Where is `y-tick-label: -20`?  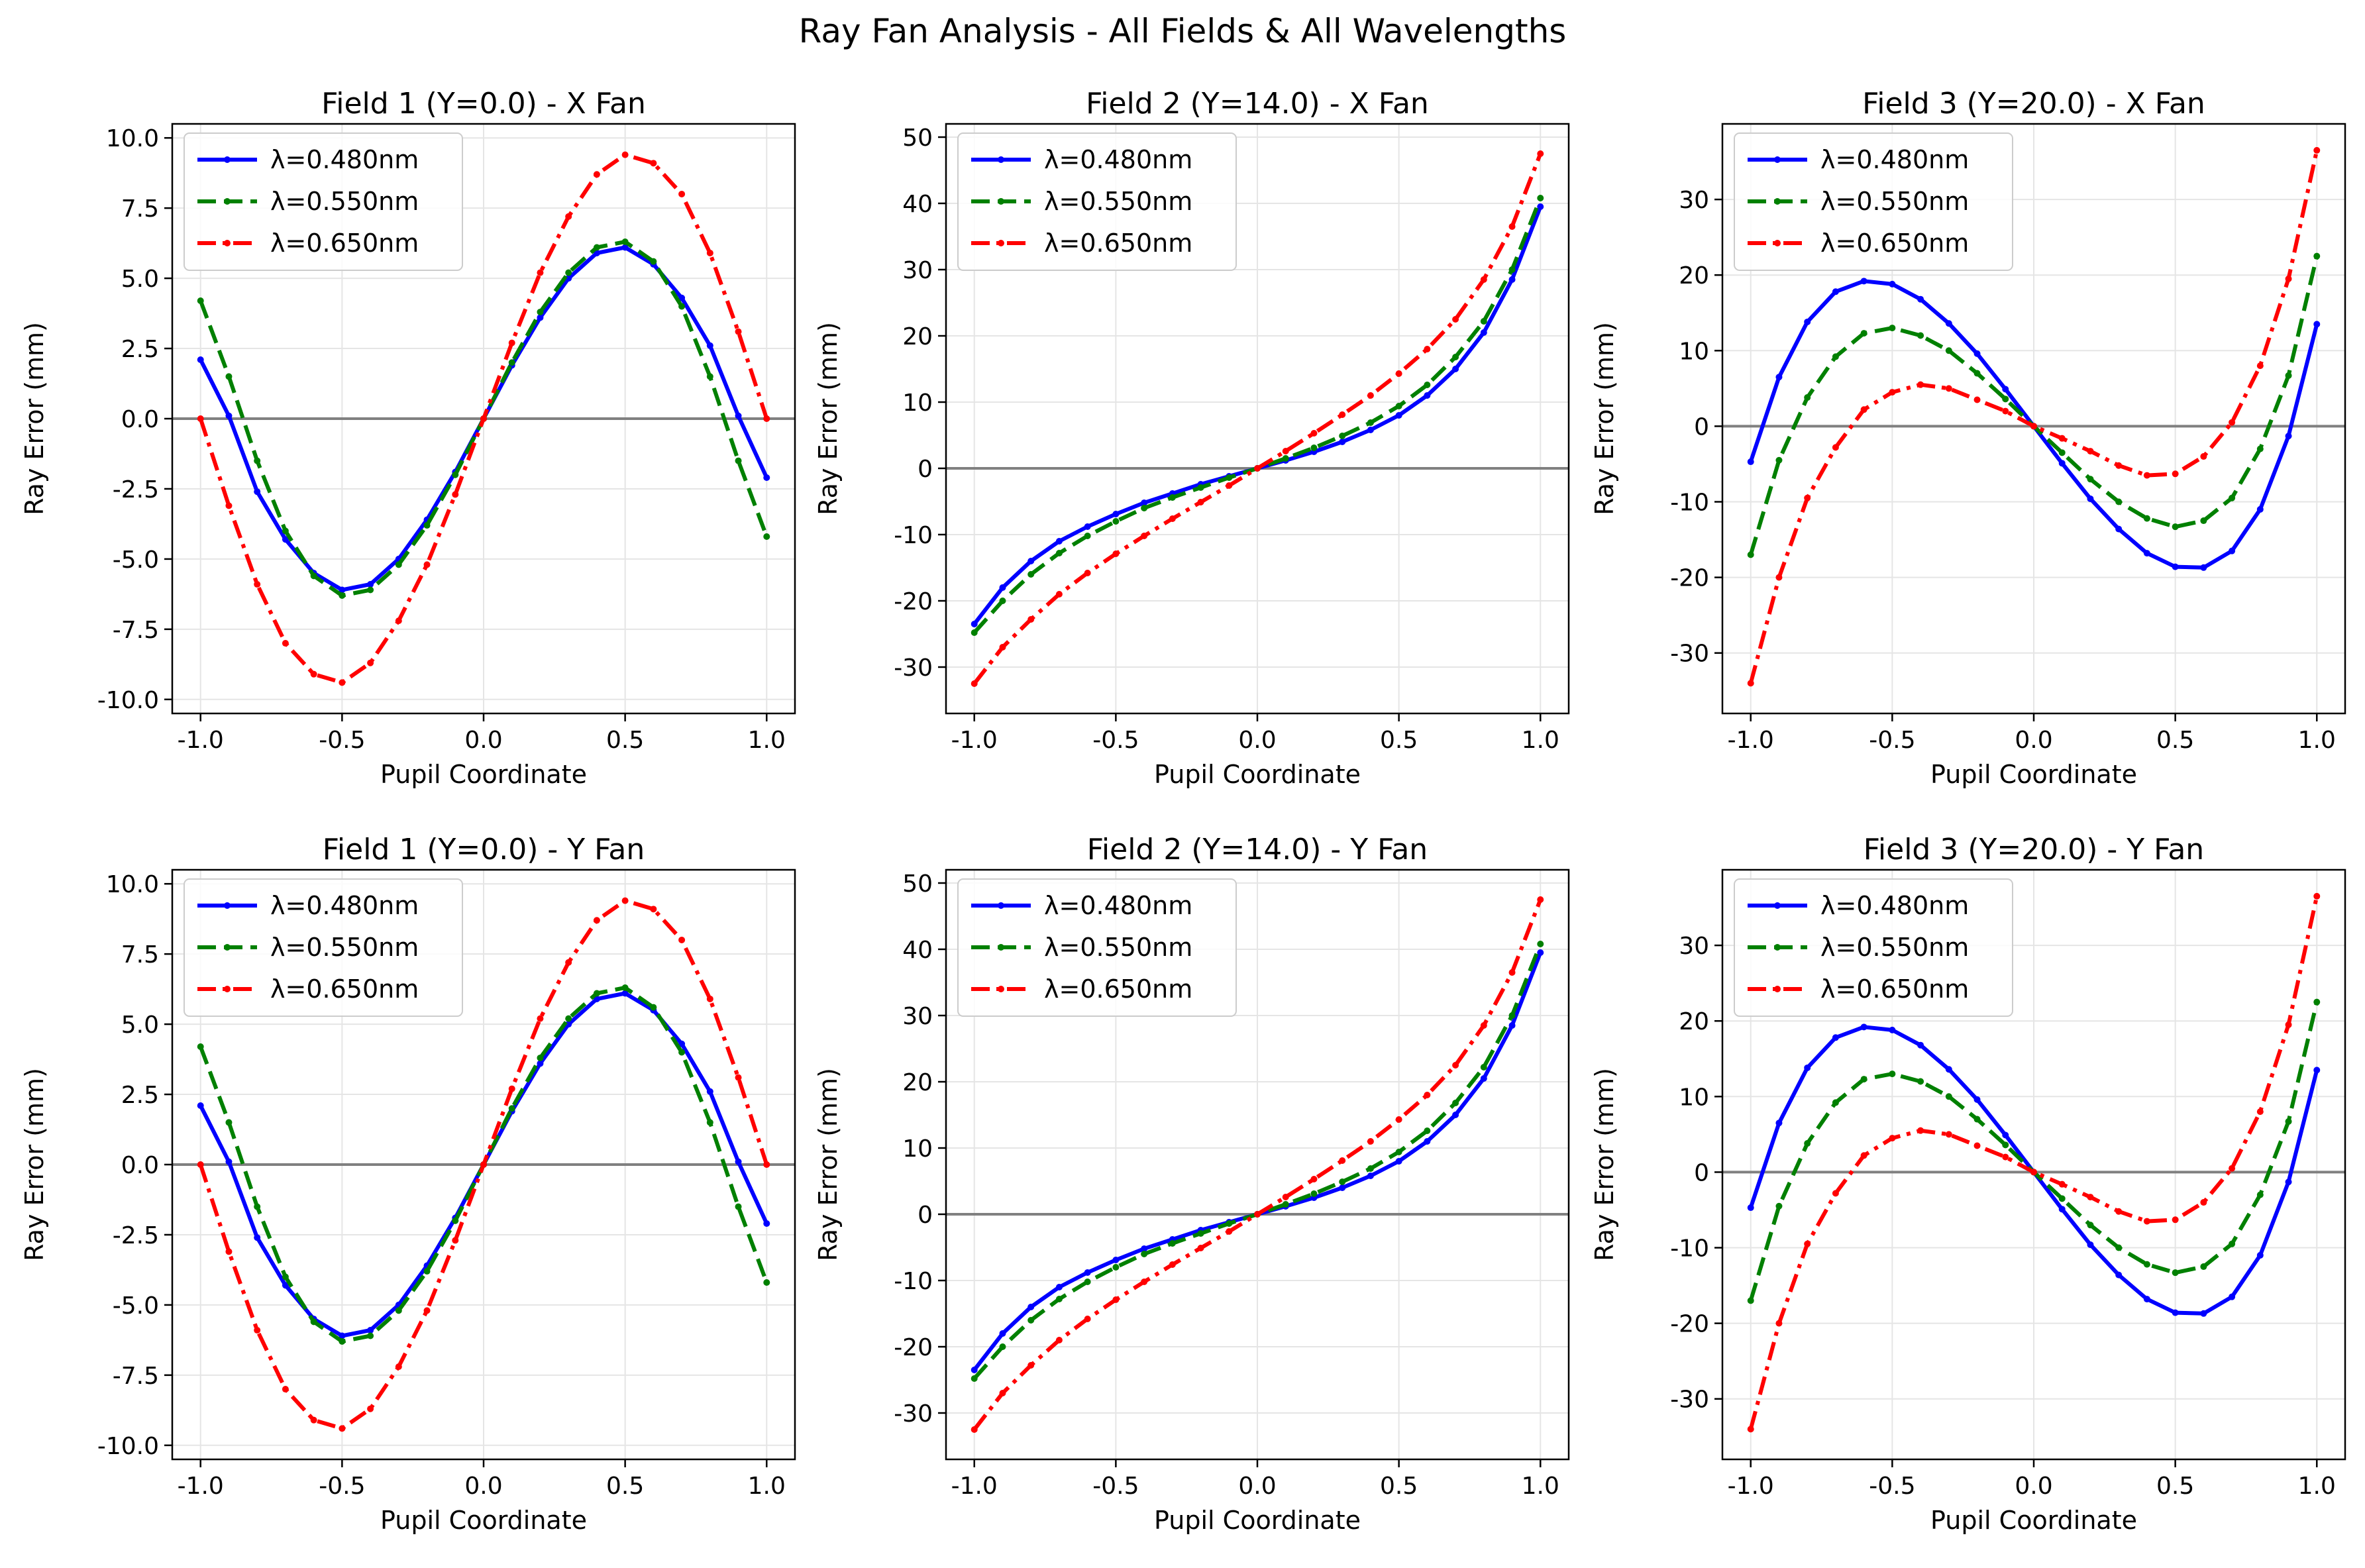 y-tick-label: -20 is located at coordinates (1689, 1324).